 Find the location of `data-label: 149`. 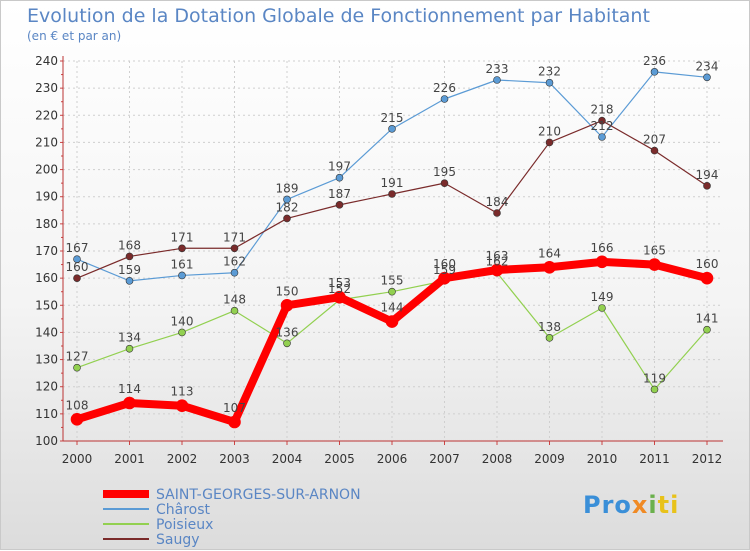

data-label: 149 is located at coordinates (602, 297).